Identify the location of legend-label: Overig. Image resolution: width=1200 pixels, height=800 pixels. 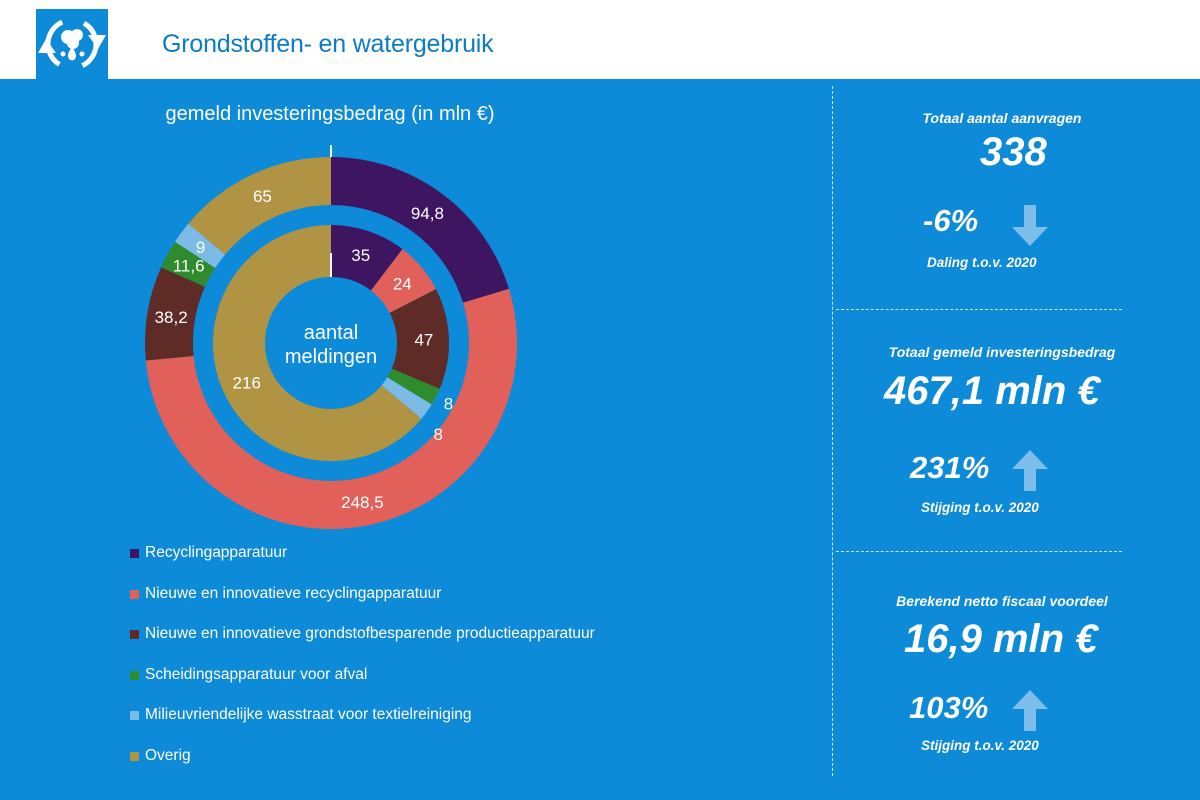
(168, 755).